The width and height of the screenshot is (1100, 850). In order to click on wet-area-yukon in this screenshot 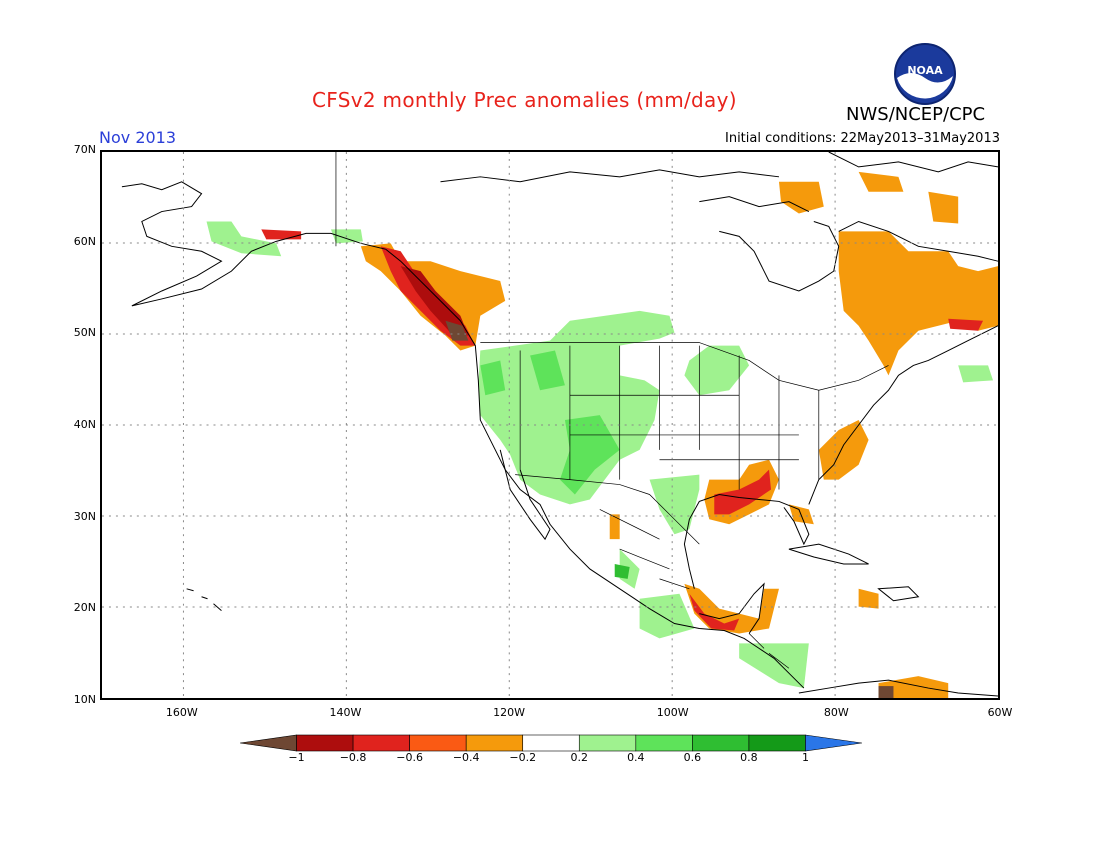, I will do `click(346, 236)`.